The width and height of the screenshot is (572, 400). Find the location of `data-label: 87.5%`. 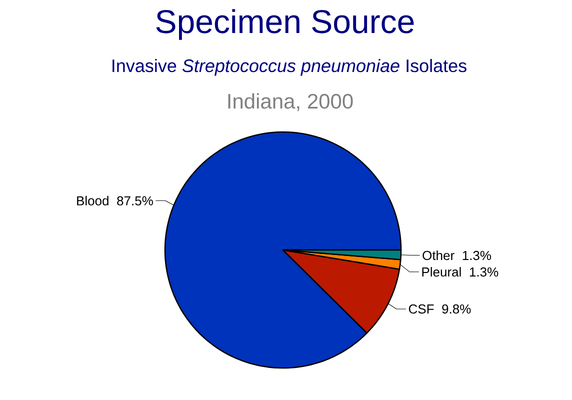

data-label: 87.5% is located at coordinates (135, 201).